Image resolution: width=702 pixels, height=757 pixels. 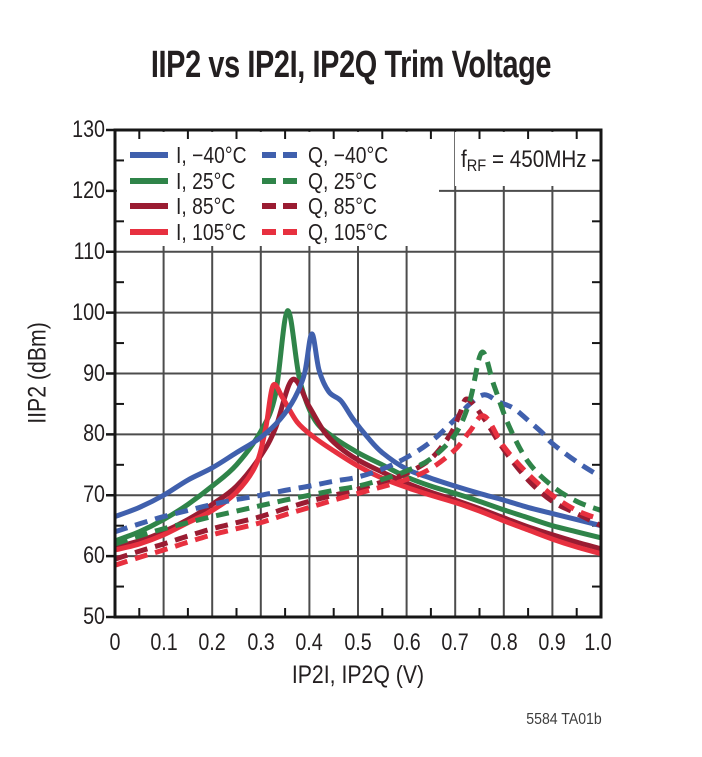 I want to click on annotation-background, so click(x=527, y=159).